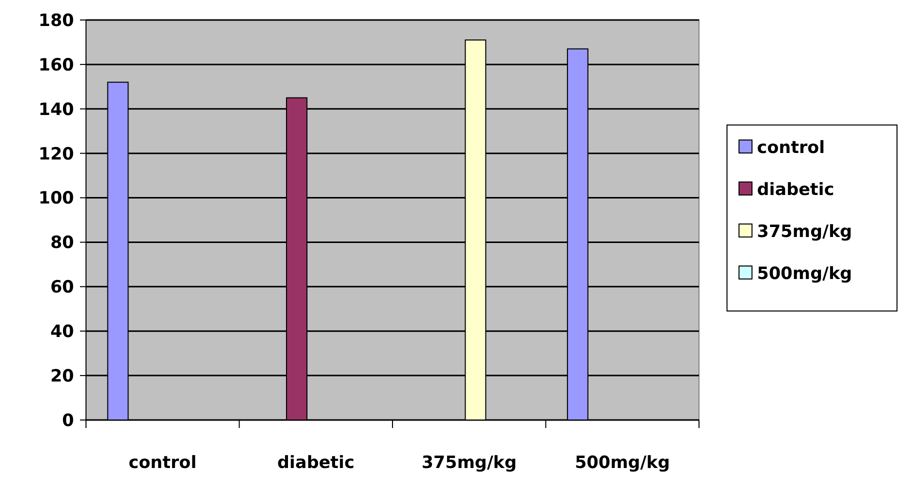 The image size is (909, 486). I want to click on x-tick-label: 500mg/kg, so click(622, 463).